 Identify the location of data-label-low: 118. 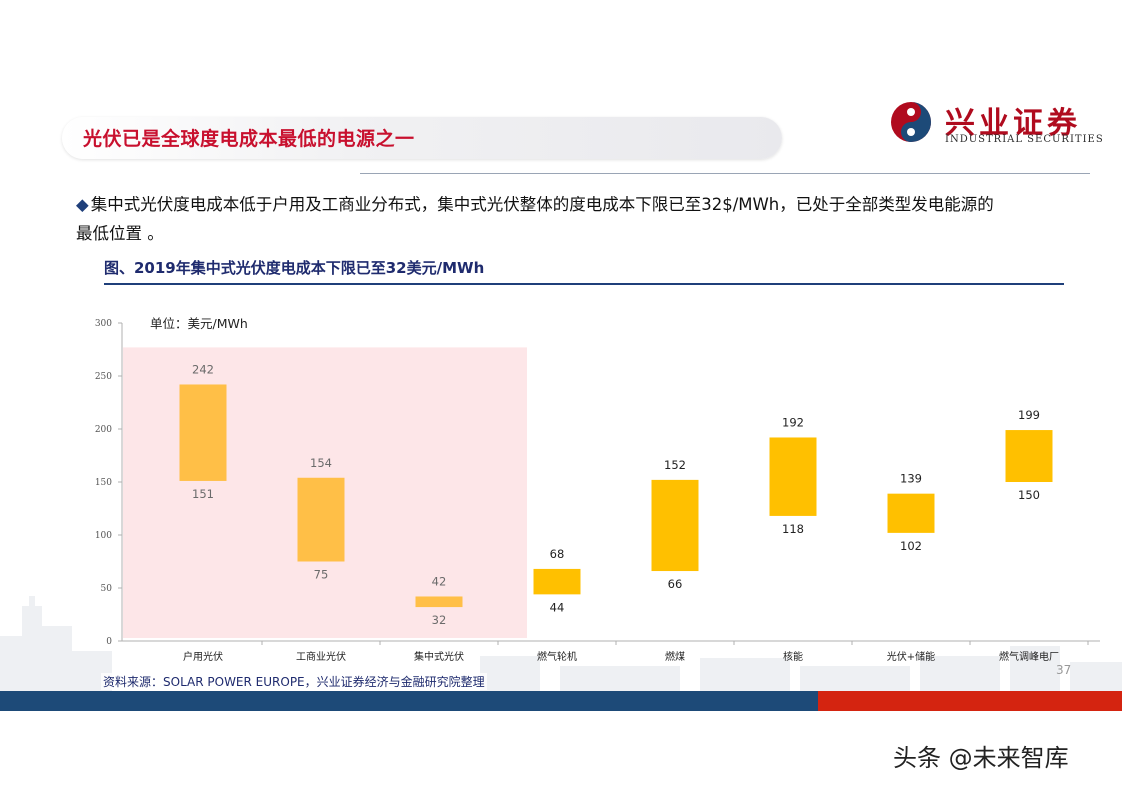
(793, 529).